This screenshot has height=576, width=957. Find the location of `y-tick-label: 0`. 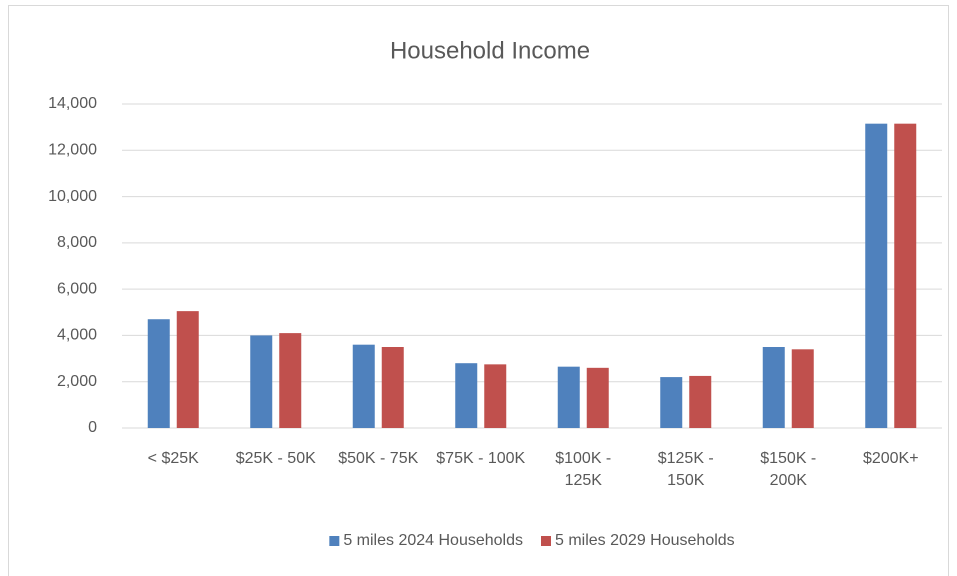

y-tick-label: 0 is located at coordinates (92, 427).